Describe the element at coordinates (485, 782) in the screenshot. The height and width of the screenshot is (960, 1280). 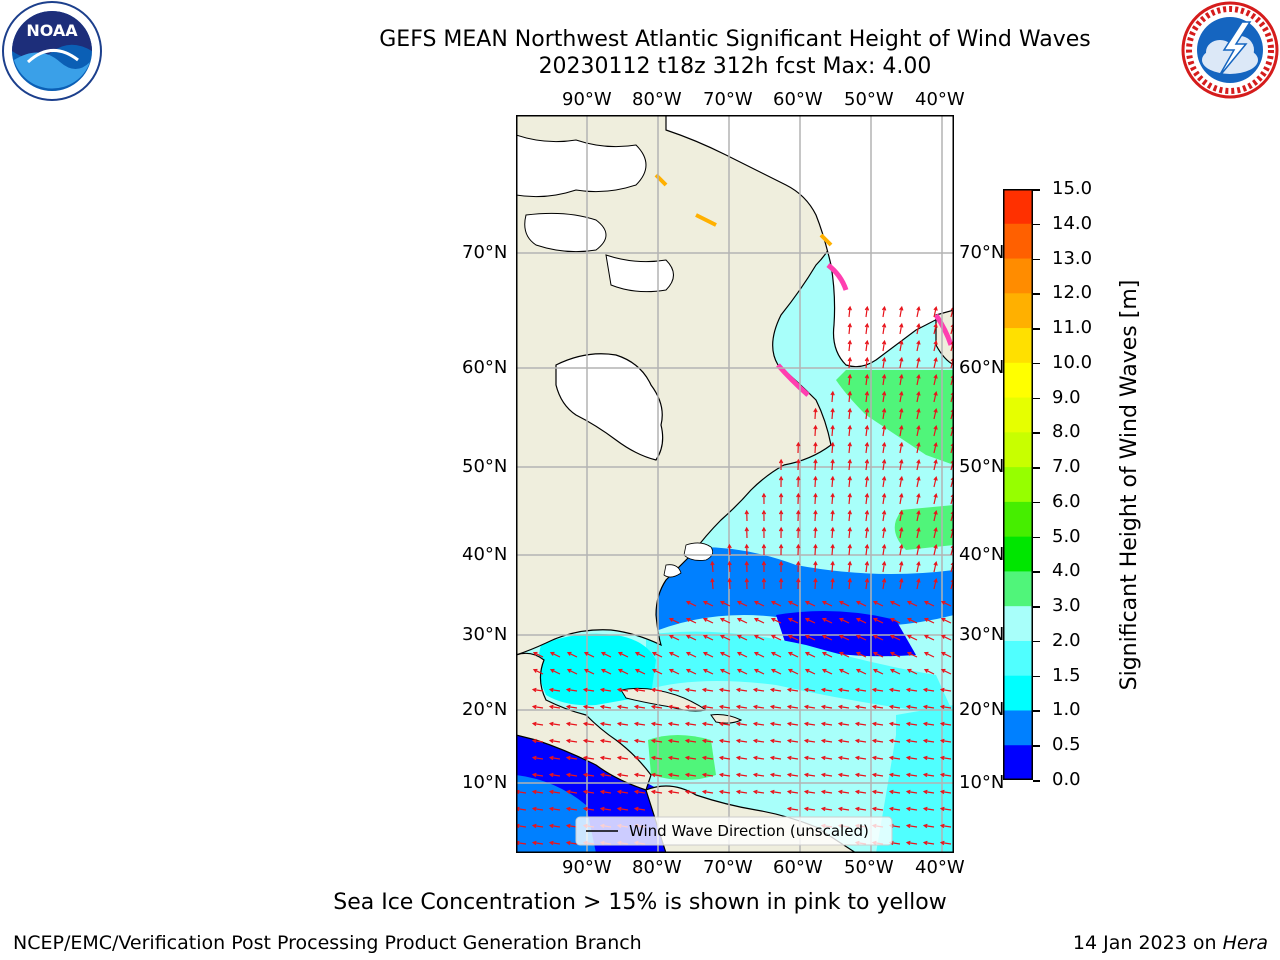
I see `lat-label-left-10n: 10°N` at that location.